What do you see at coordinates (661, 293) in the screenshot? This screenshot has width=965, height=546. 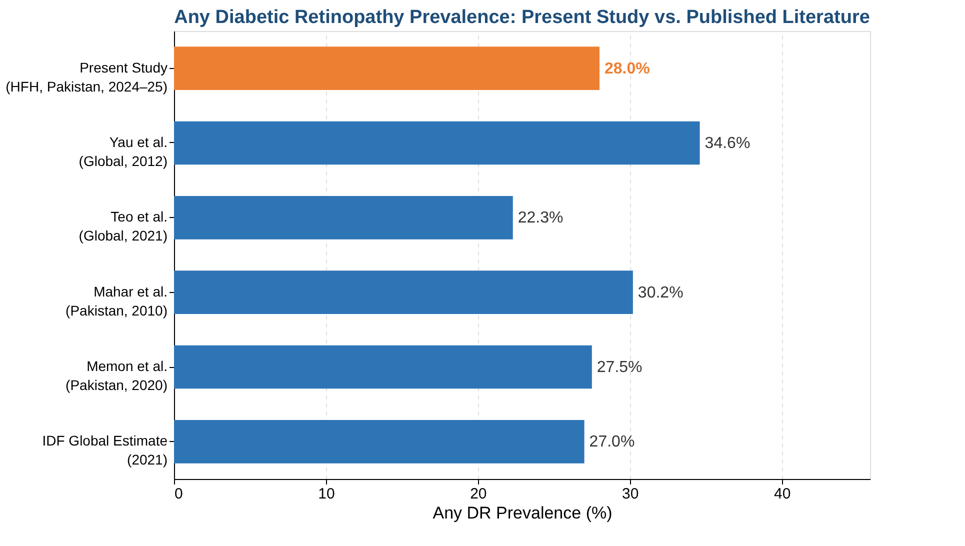 I see `data-label: 30.2%` at bounding box center [661, 293].